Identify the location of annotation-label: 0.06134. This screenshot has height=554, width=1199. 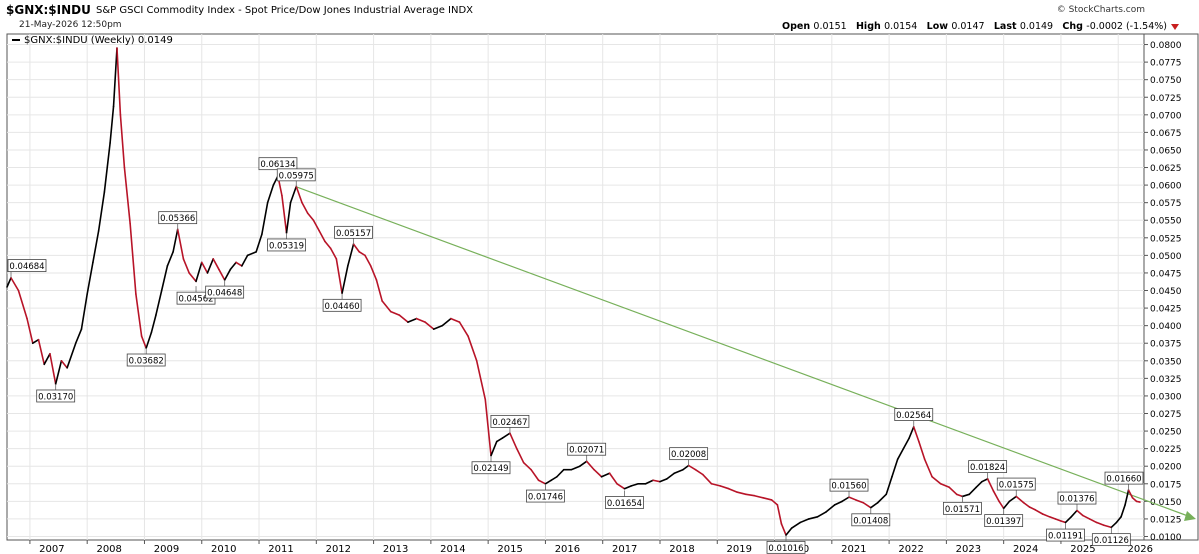
(277, 165).